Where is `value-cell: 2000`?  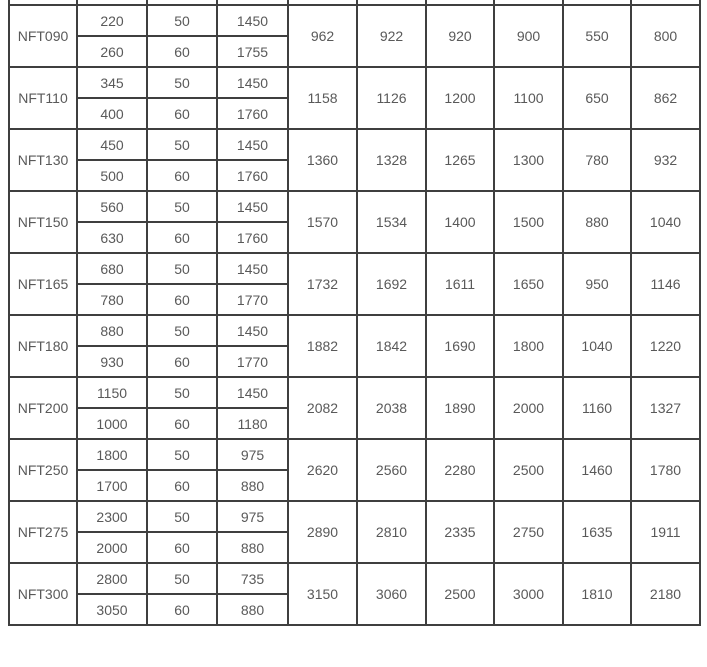 value-cell: 2000 is located at coordinates (112, 547).